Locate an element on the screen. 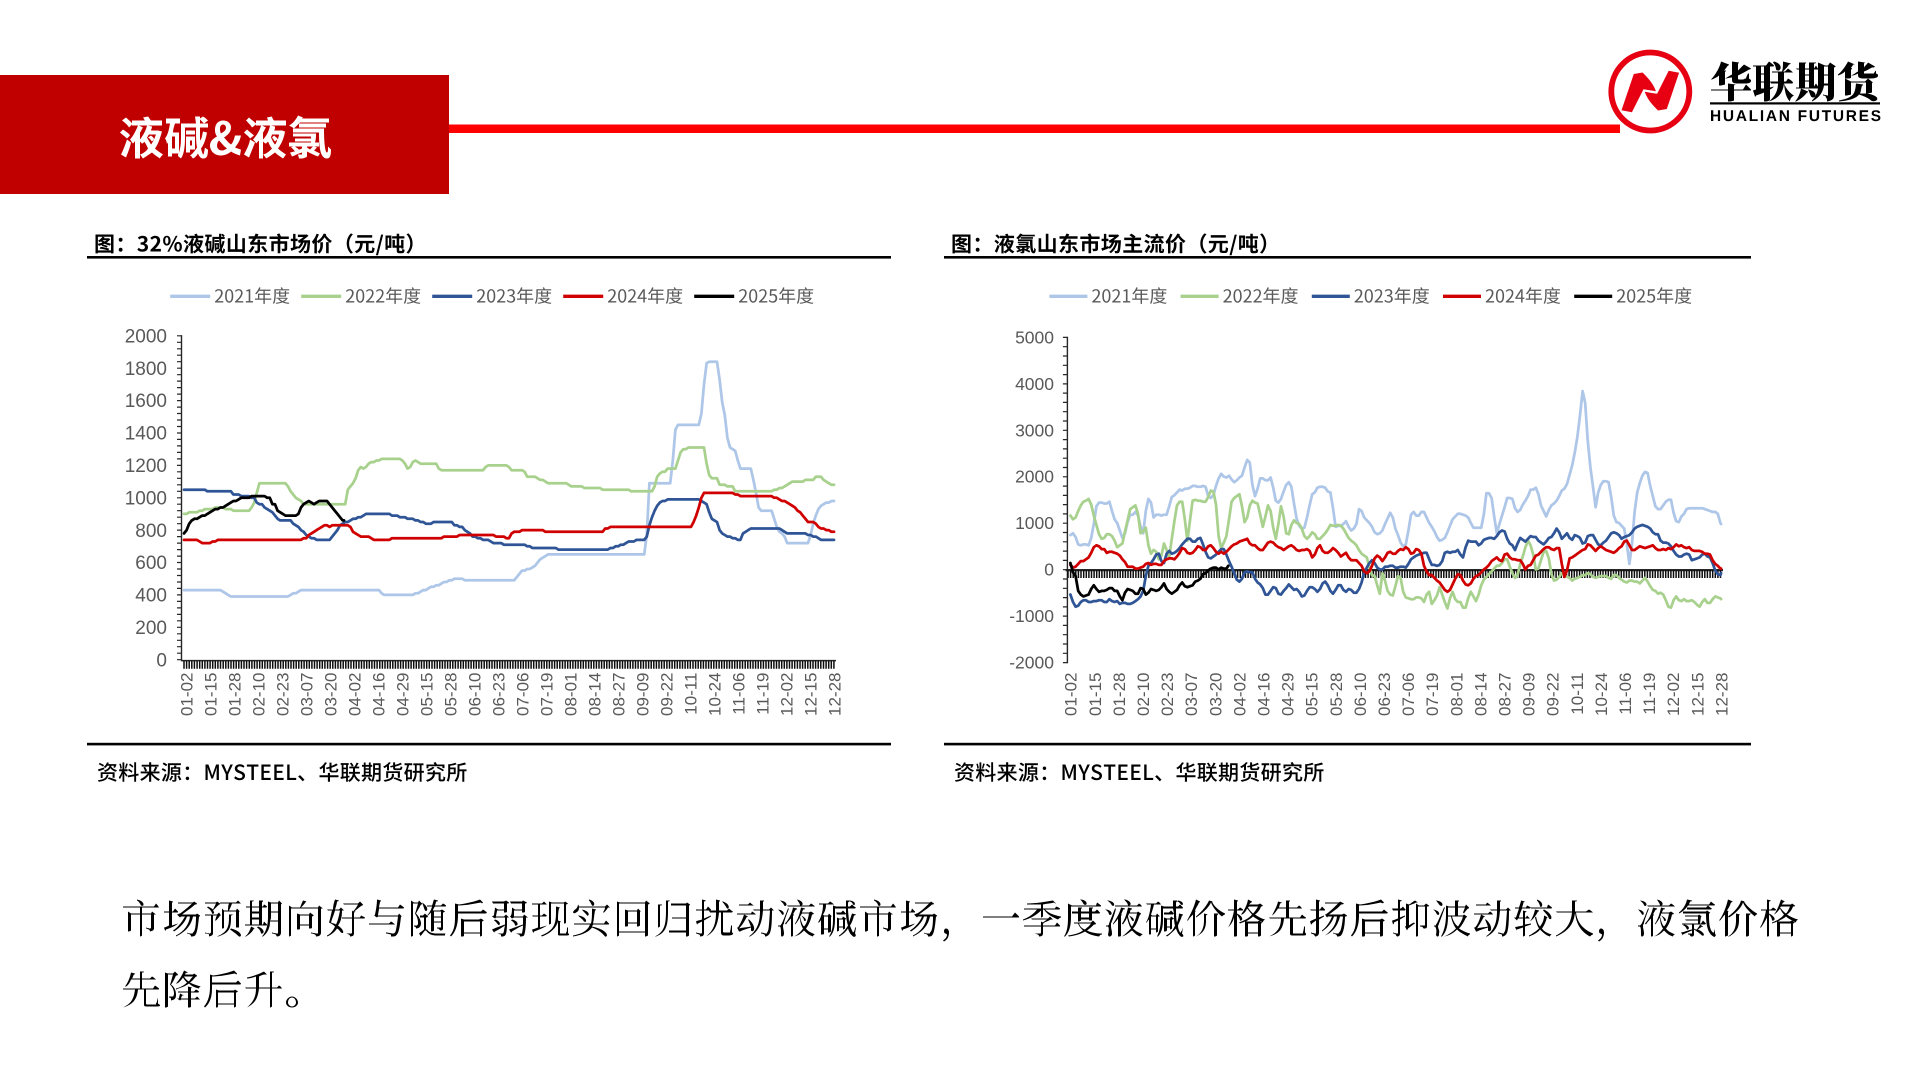 This screenshot has width=1920, height=1085. svg-text: 5000 is located at coordinates (1034, 337).